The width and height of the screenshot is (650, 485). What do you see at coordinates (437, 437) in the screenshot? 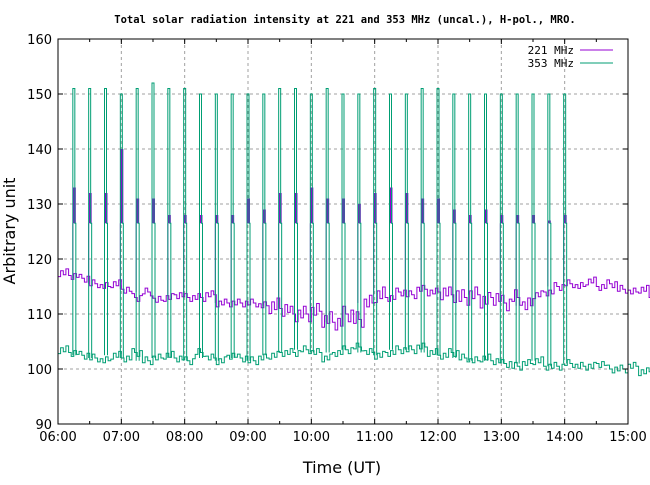
I see `x-tick-label: 12:00` at bounding box center [437, 437].